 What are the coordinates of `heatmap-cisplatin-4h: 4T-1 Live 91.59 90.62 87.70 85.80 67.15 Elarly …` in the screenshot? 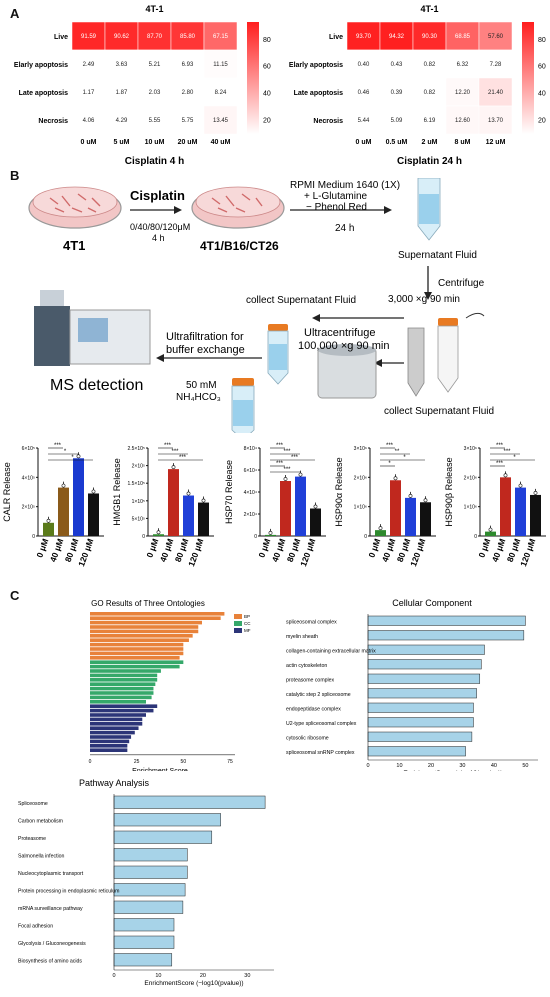 It's located at (142, 85).